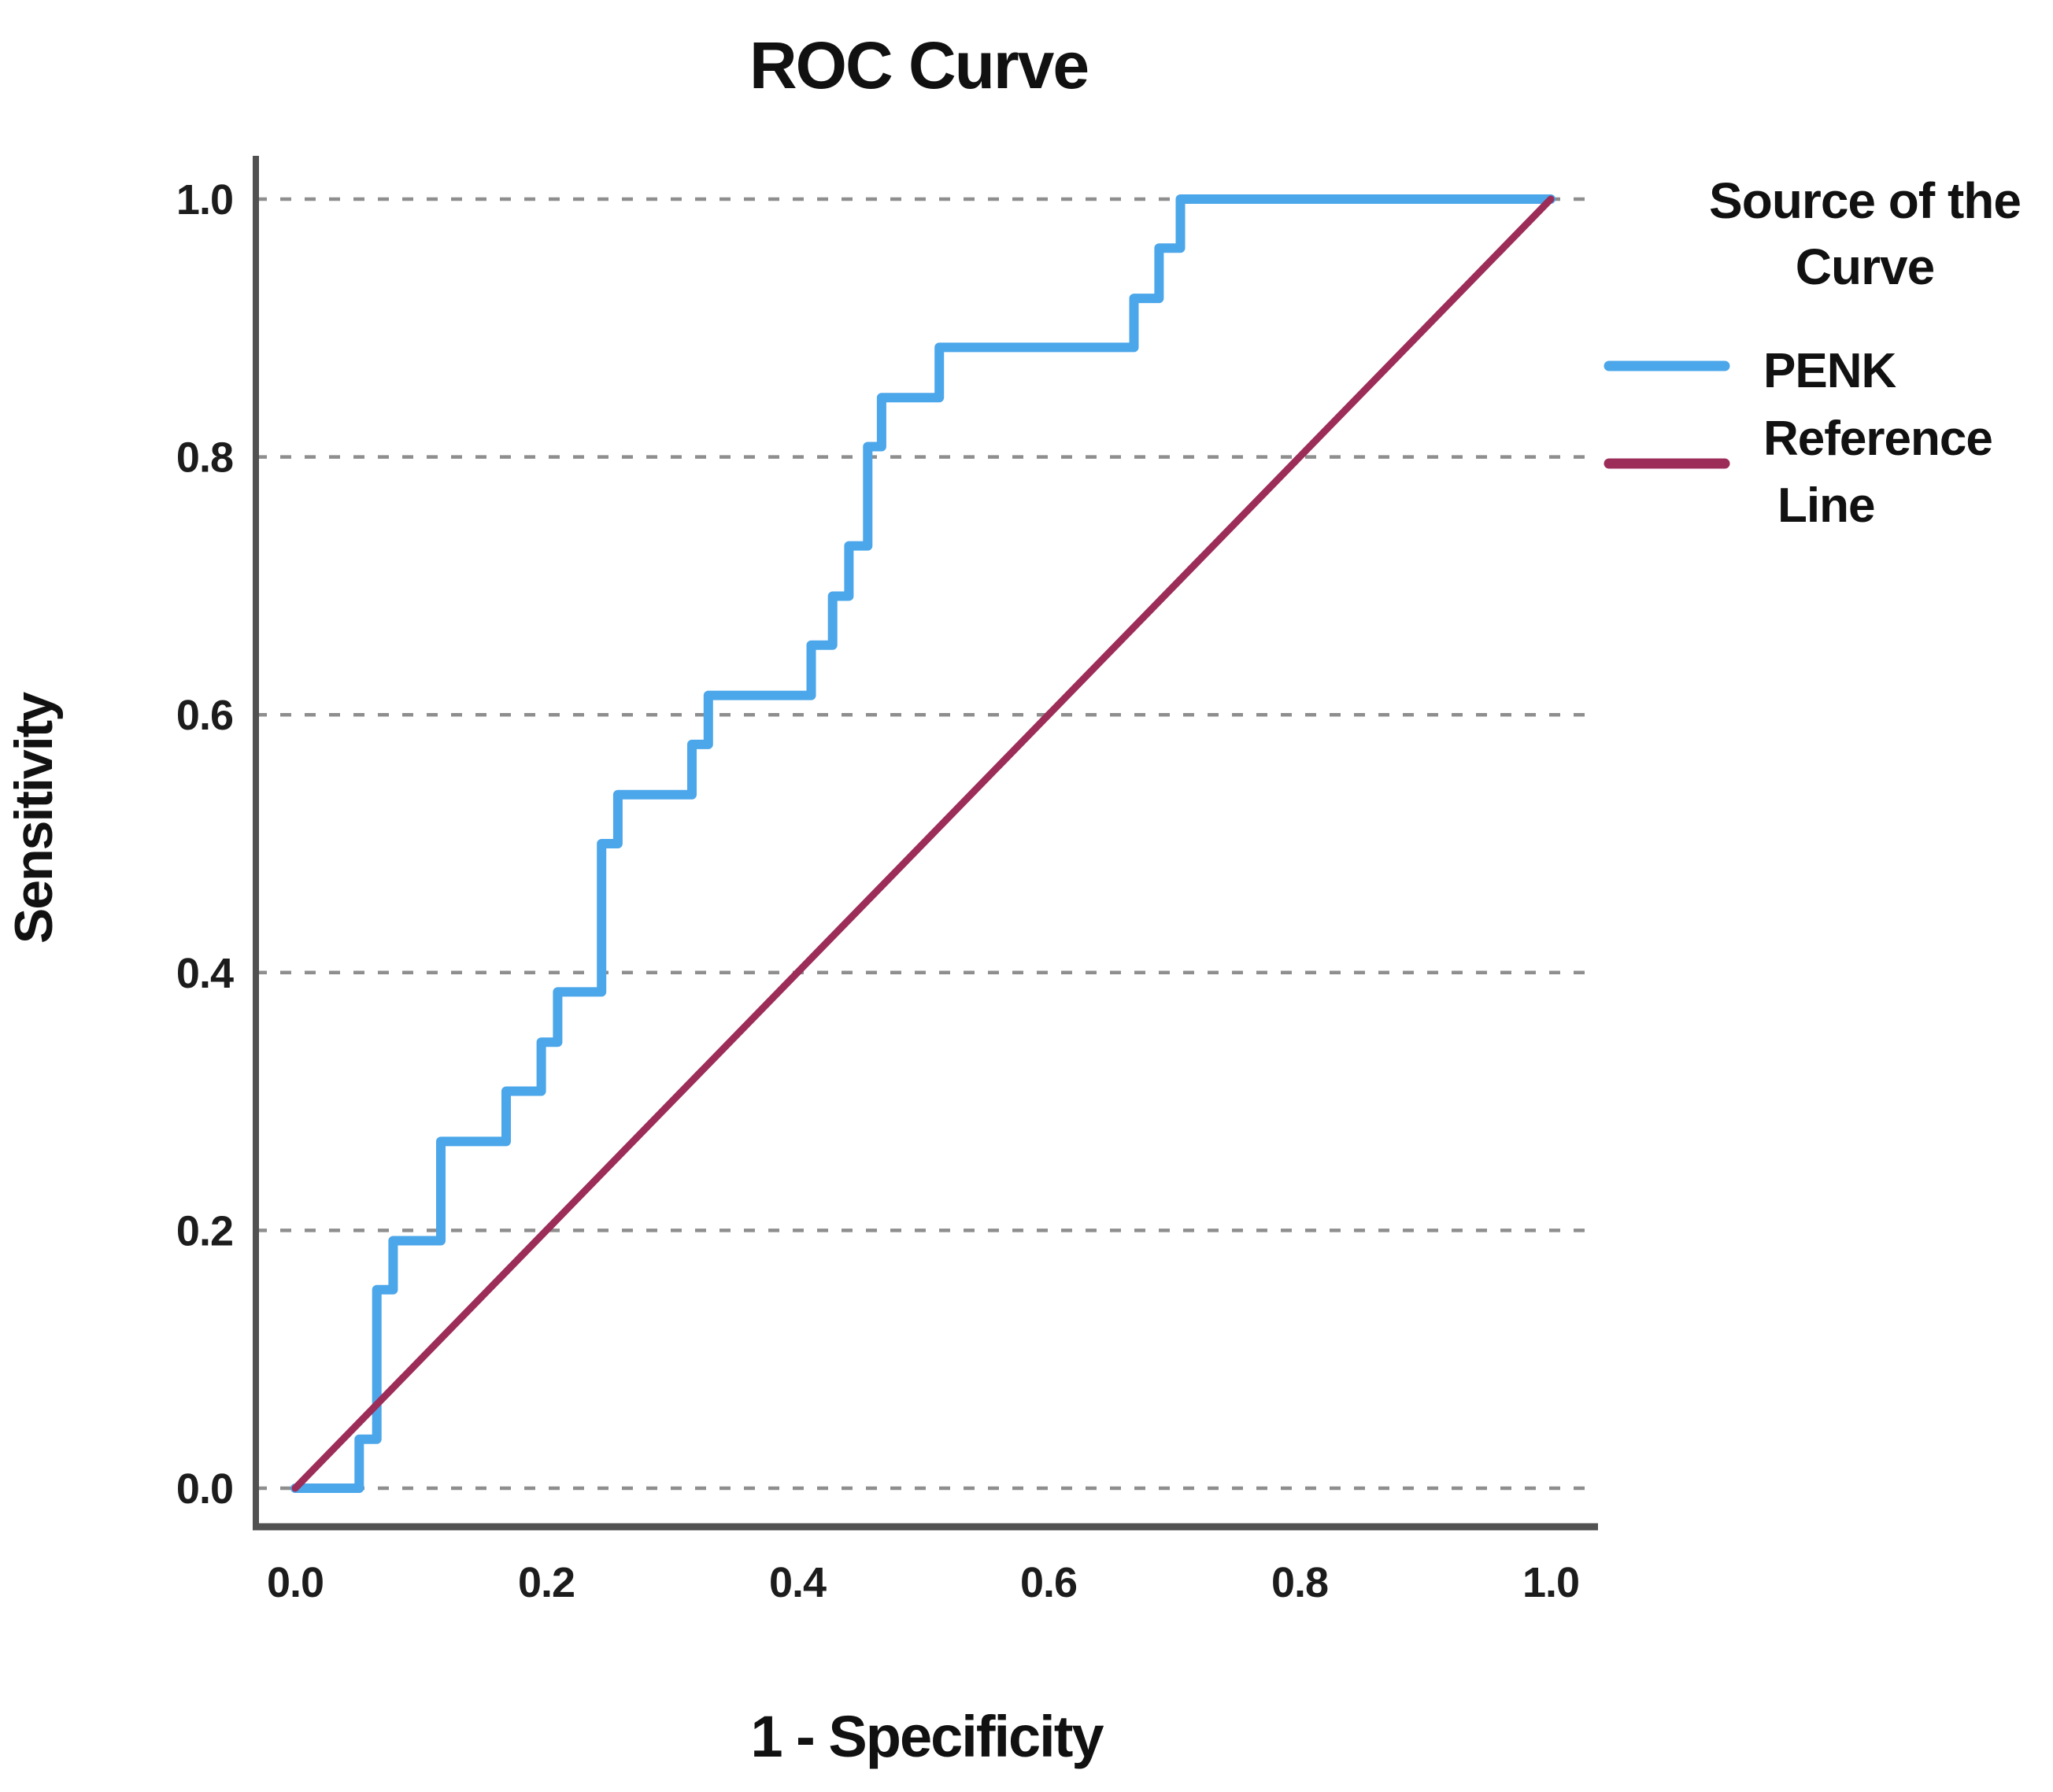  I want to click on y-tick-label: 0.0, so click(204, 1489).